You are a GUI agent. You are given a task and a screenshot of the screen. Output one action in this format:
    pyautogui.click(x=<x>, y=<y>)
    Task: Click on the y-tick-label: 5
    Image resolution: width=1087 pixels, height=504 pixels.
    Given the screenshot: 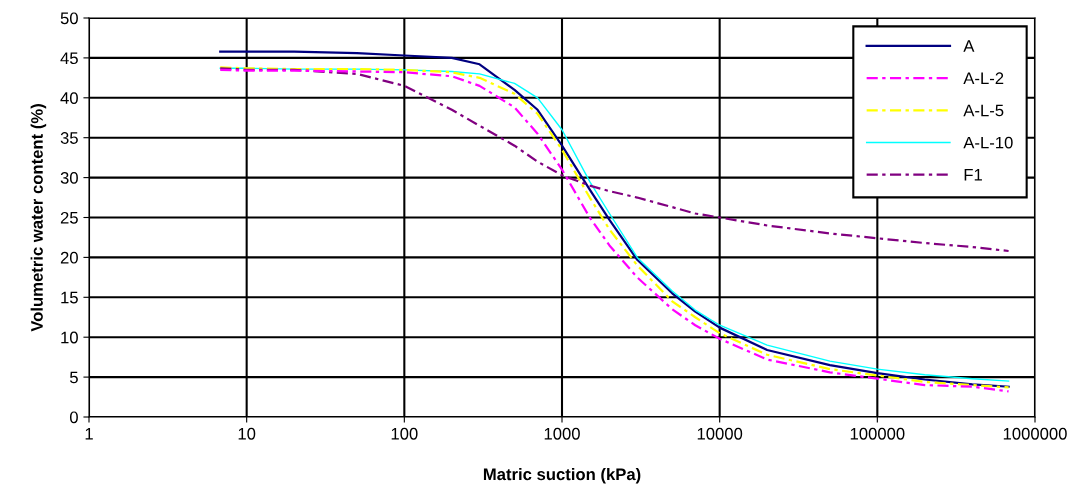 What is the action you would take?
    pyautogui.click(x=73, y=377)
    